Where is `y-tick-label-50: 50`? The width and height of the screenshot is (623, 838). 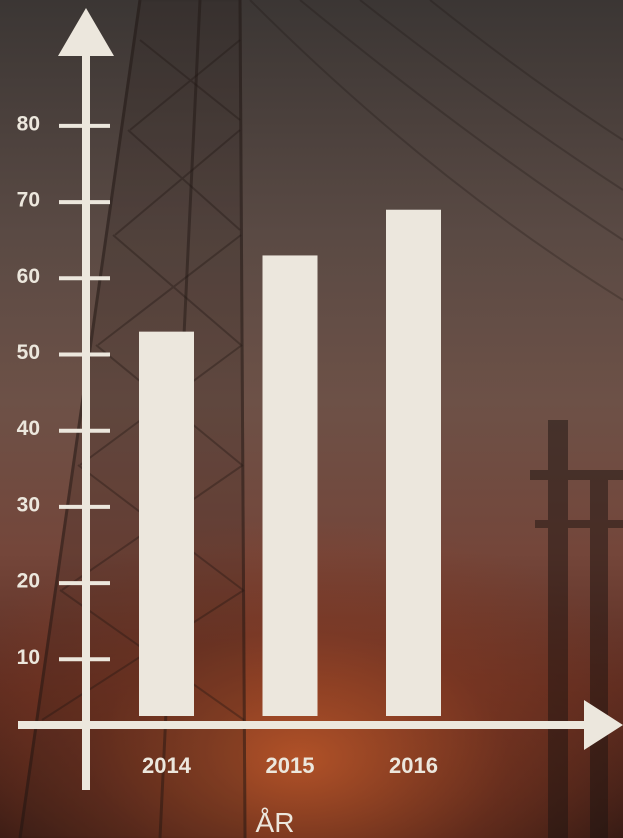 y-tick-label-50: 50 is located at coordinates (28, 352).